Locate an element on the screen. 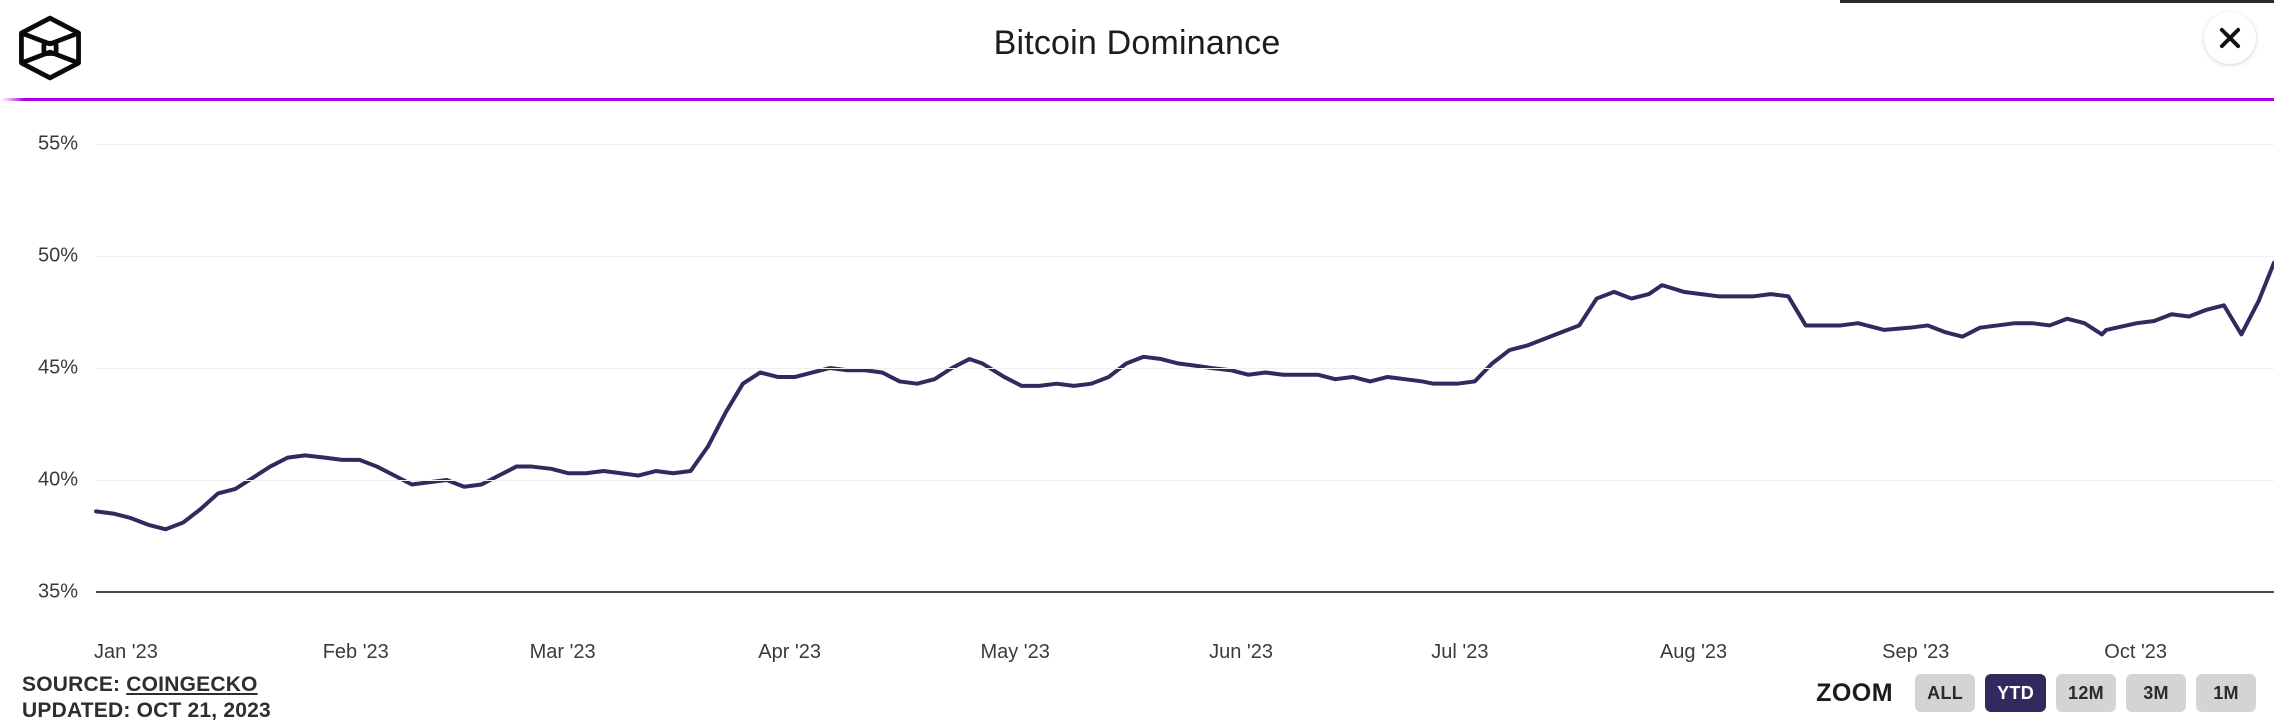  zoom-label: ZOOM is located at coordinates (1855, 692).